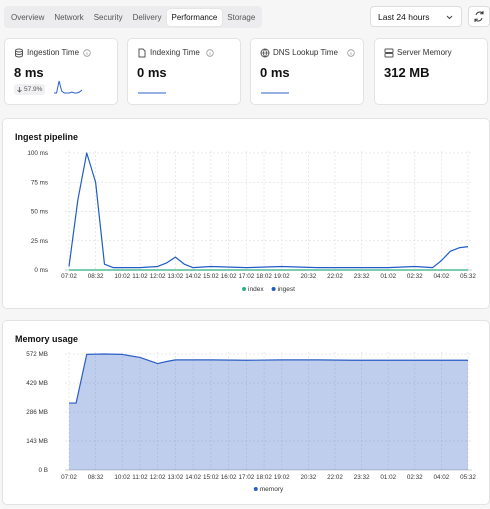 This screenshot has height=509, width=490. Describe the element at coordinates (19, 89) in the screenshot. I see `arrow-down-icon` at that location.